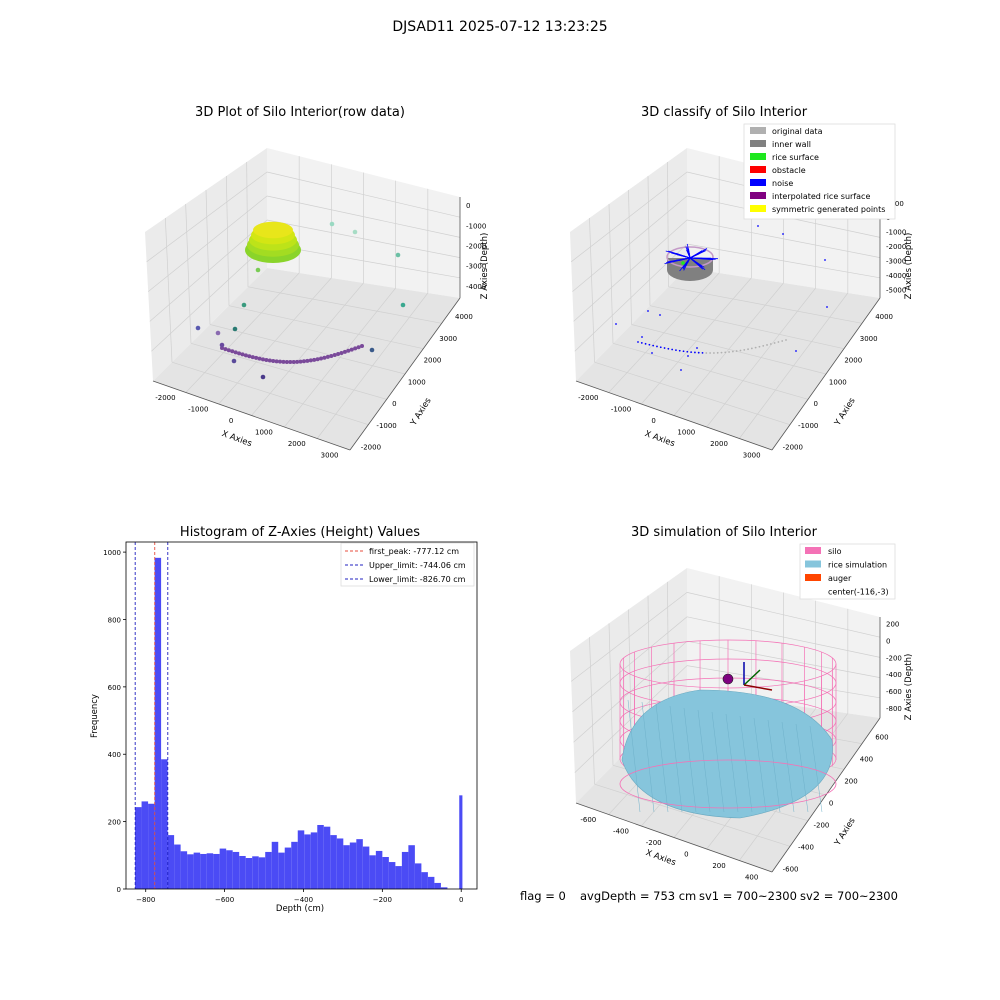 The width and height of the screenshot is (1000, 1000). Describe the element at coordinates (660, 858) in the screenshot. I see `simulation-xlabel: X Axies` at that location.